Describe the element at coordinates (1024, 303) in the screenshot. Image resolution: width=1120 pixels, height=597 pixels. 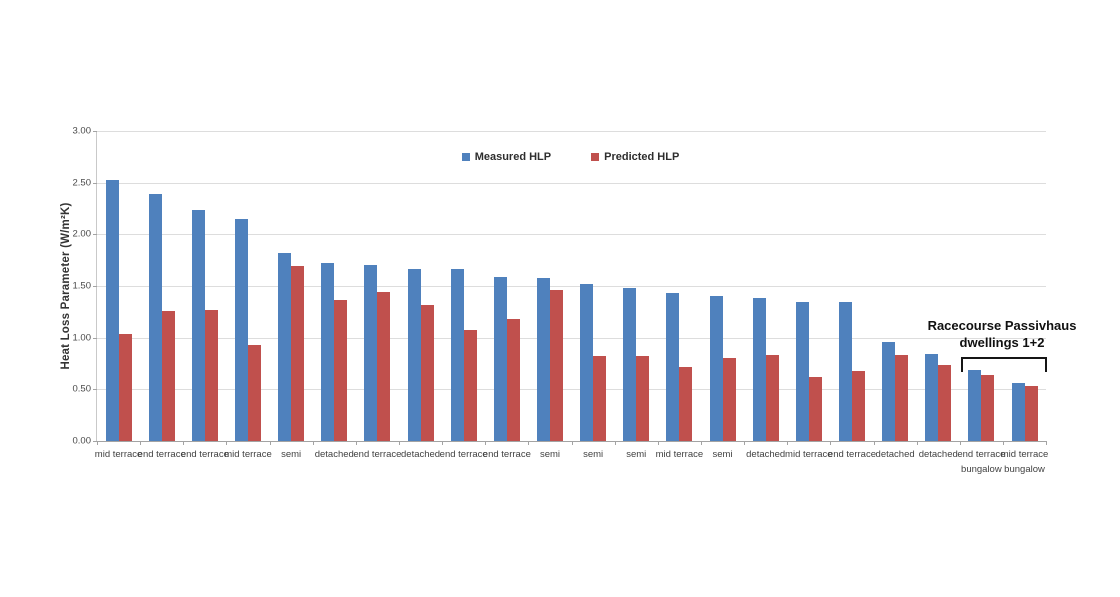
I see `bar-group: mid terrace bungalow` at that location.